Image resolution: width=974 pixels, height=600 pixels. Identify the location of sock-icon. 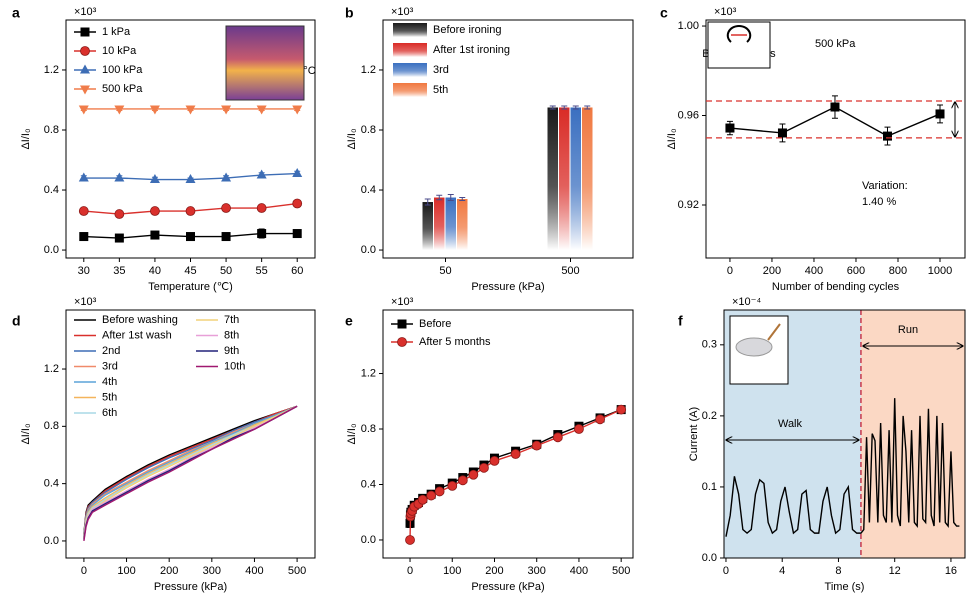
(754, 347).